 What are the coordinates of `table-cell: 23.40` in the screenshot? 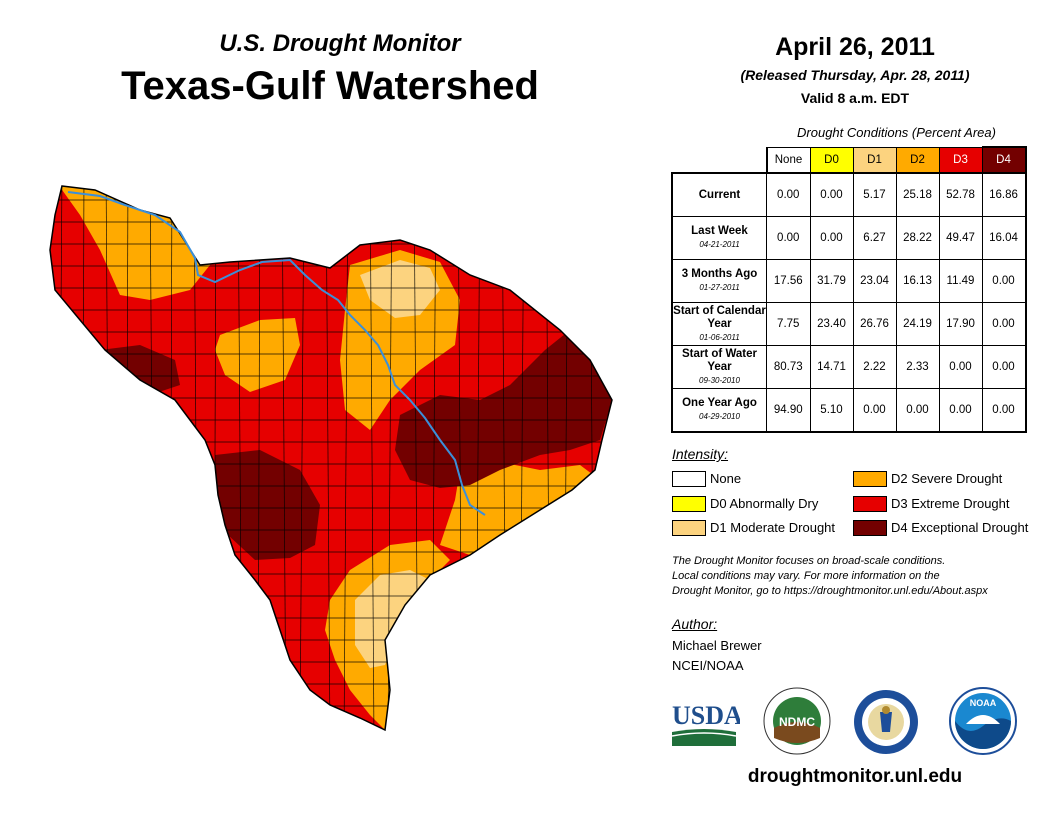 It's located at (831, 324).